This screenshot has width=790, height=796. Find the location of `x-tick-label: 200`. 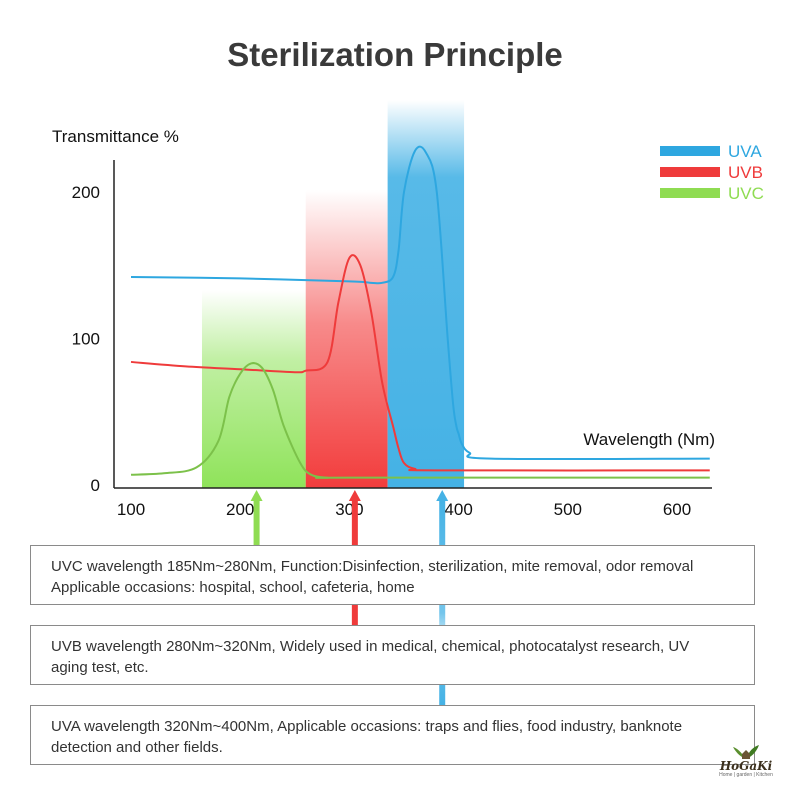

x-tick-label: 200 is located at coordinates (240, 509).